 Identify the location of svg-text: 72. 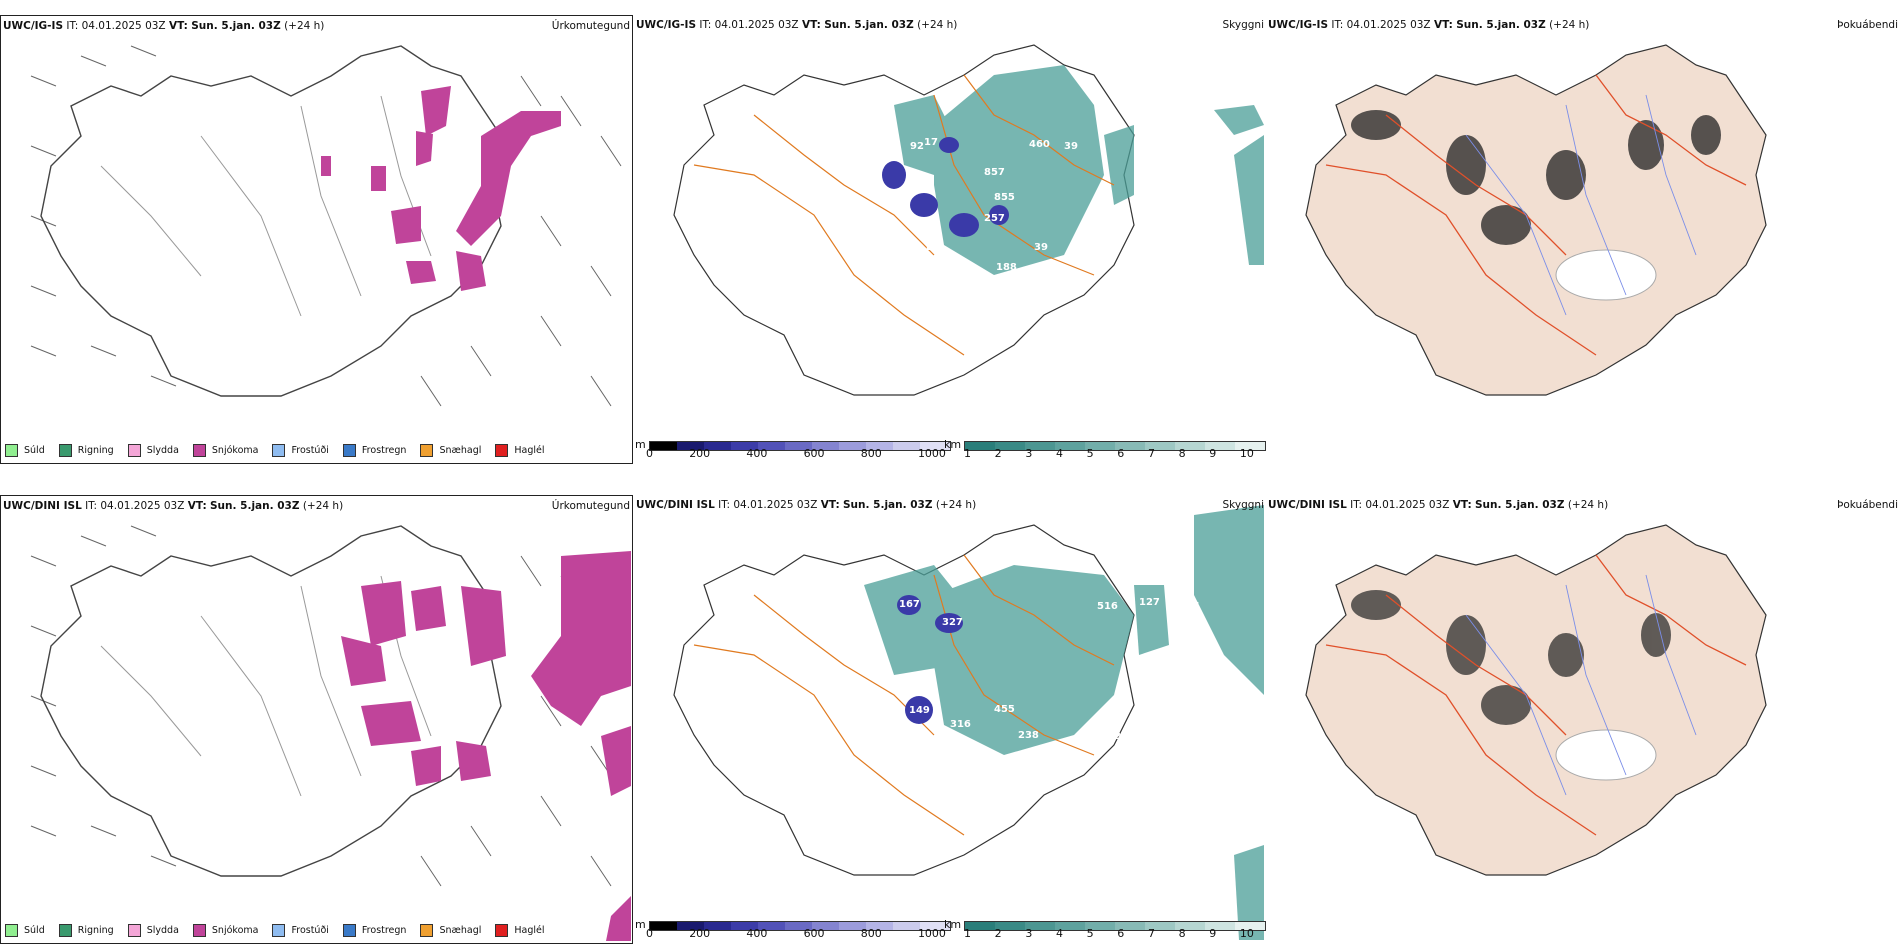
(949, 260).